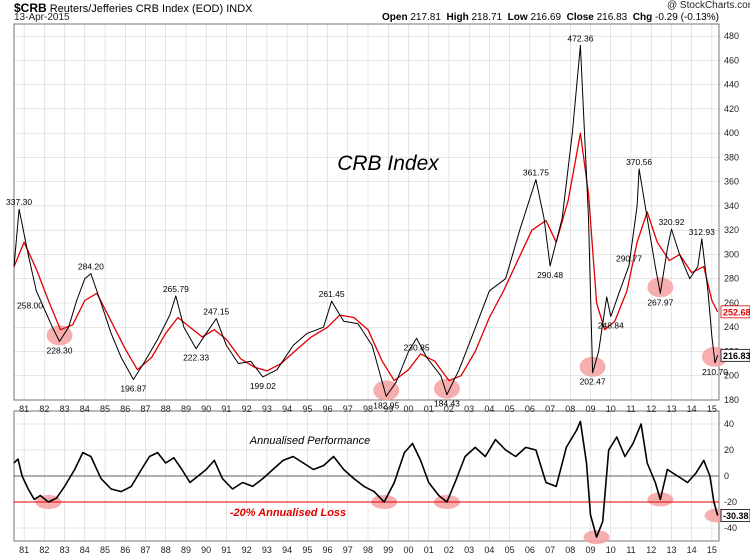  Describe the element at coordinates (708, 5) in the screenshot. I see `stockcharts-brand: @ StockCharts.com` at that location.